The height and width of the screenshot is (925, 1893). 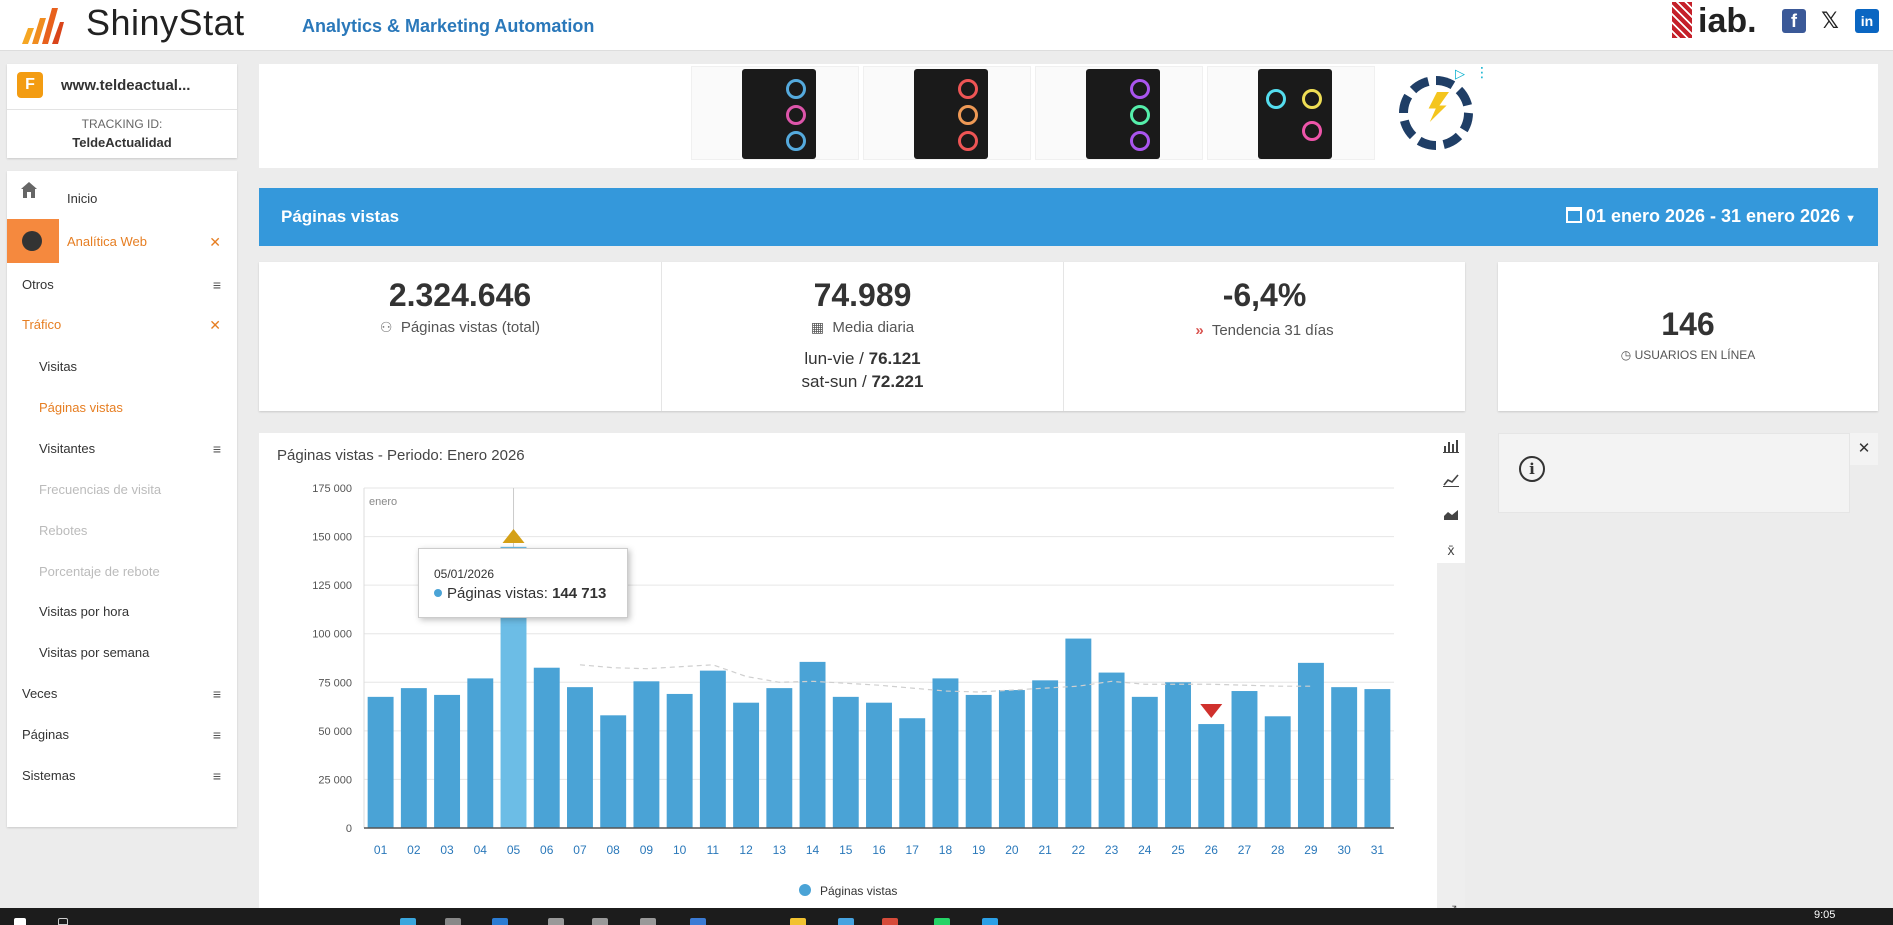 I want to click on calculator-icon: ▦, so click(x=817, y=327).